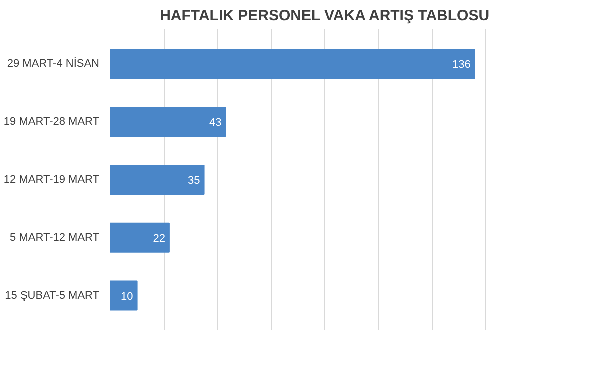 The width and height of the screenshot is (595, 372). What do you see at coordinates (194, 181) in the screenshot?
I see `data-label: 35` at bounding box center [194, 181].